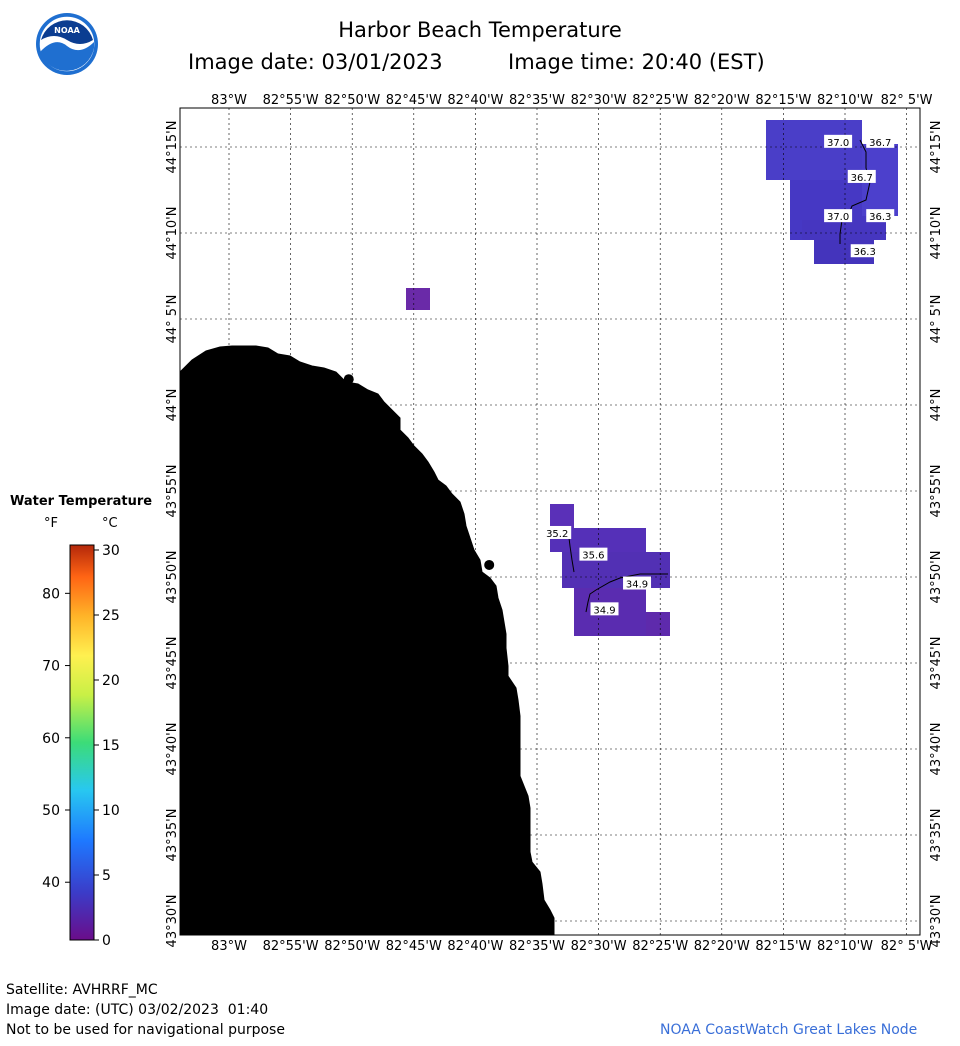 This screenshot has width=960, height=1046. What do you see at coordinates (660, 100) in the screenshot?
I see `longitude-label: 82°25'W` at bounding box center [660, 100].